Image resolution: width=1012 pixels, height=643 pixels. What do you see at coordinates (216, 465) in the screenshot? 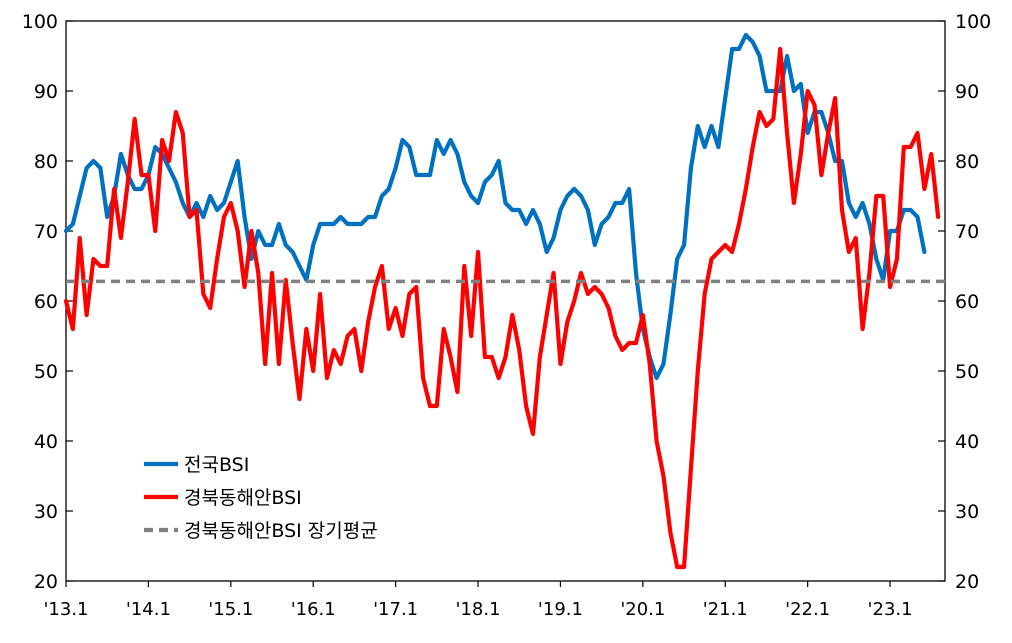
I see `legend-label: 전국BSI` at bounding box center [216, 465].